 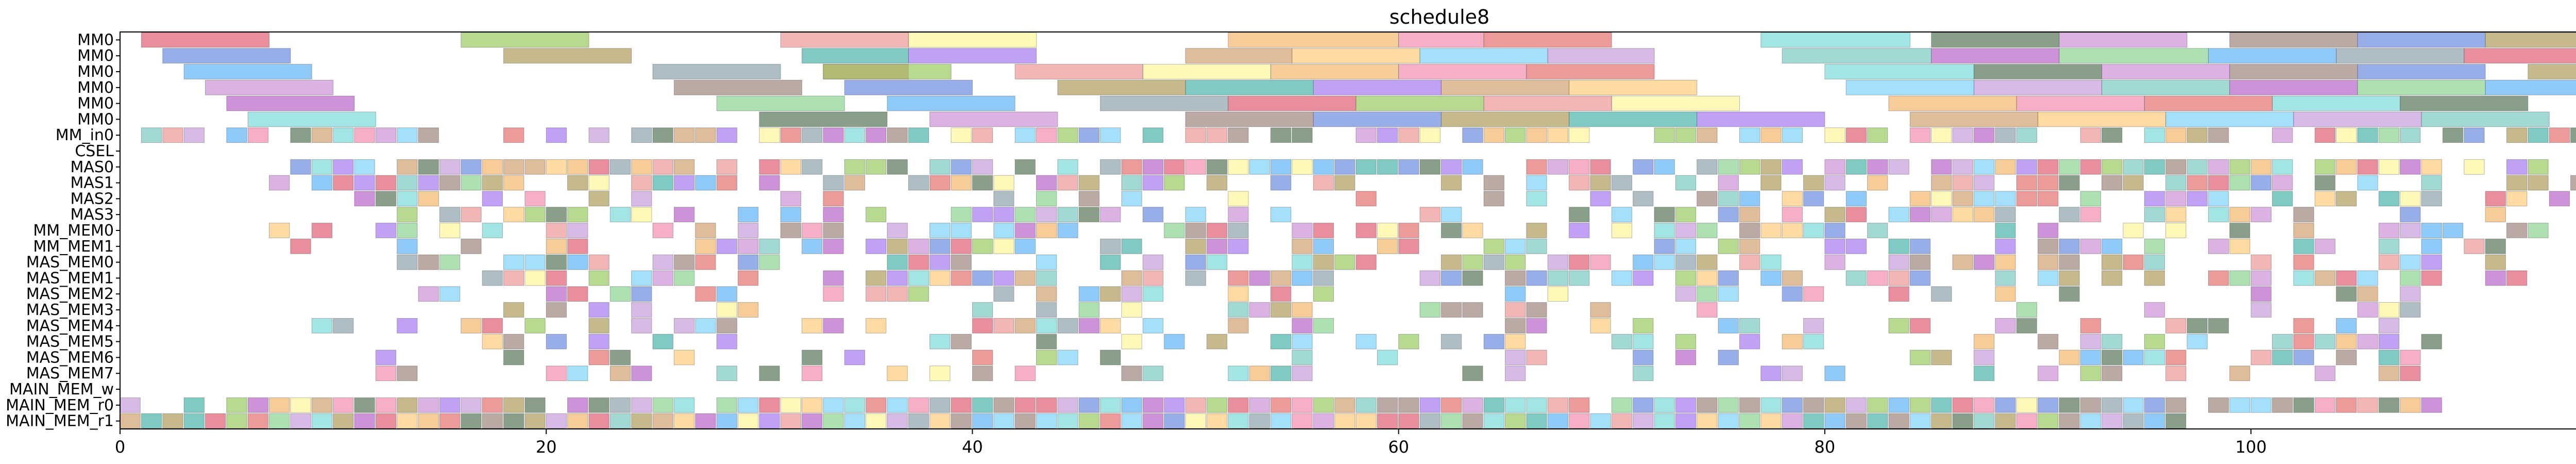 I want to click on task-bar-mas-mem4, so click(x=2218, y=326).